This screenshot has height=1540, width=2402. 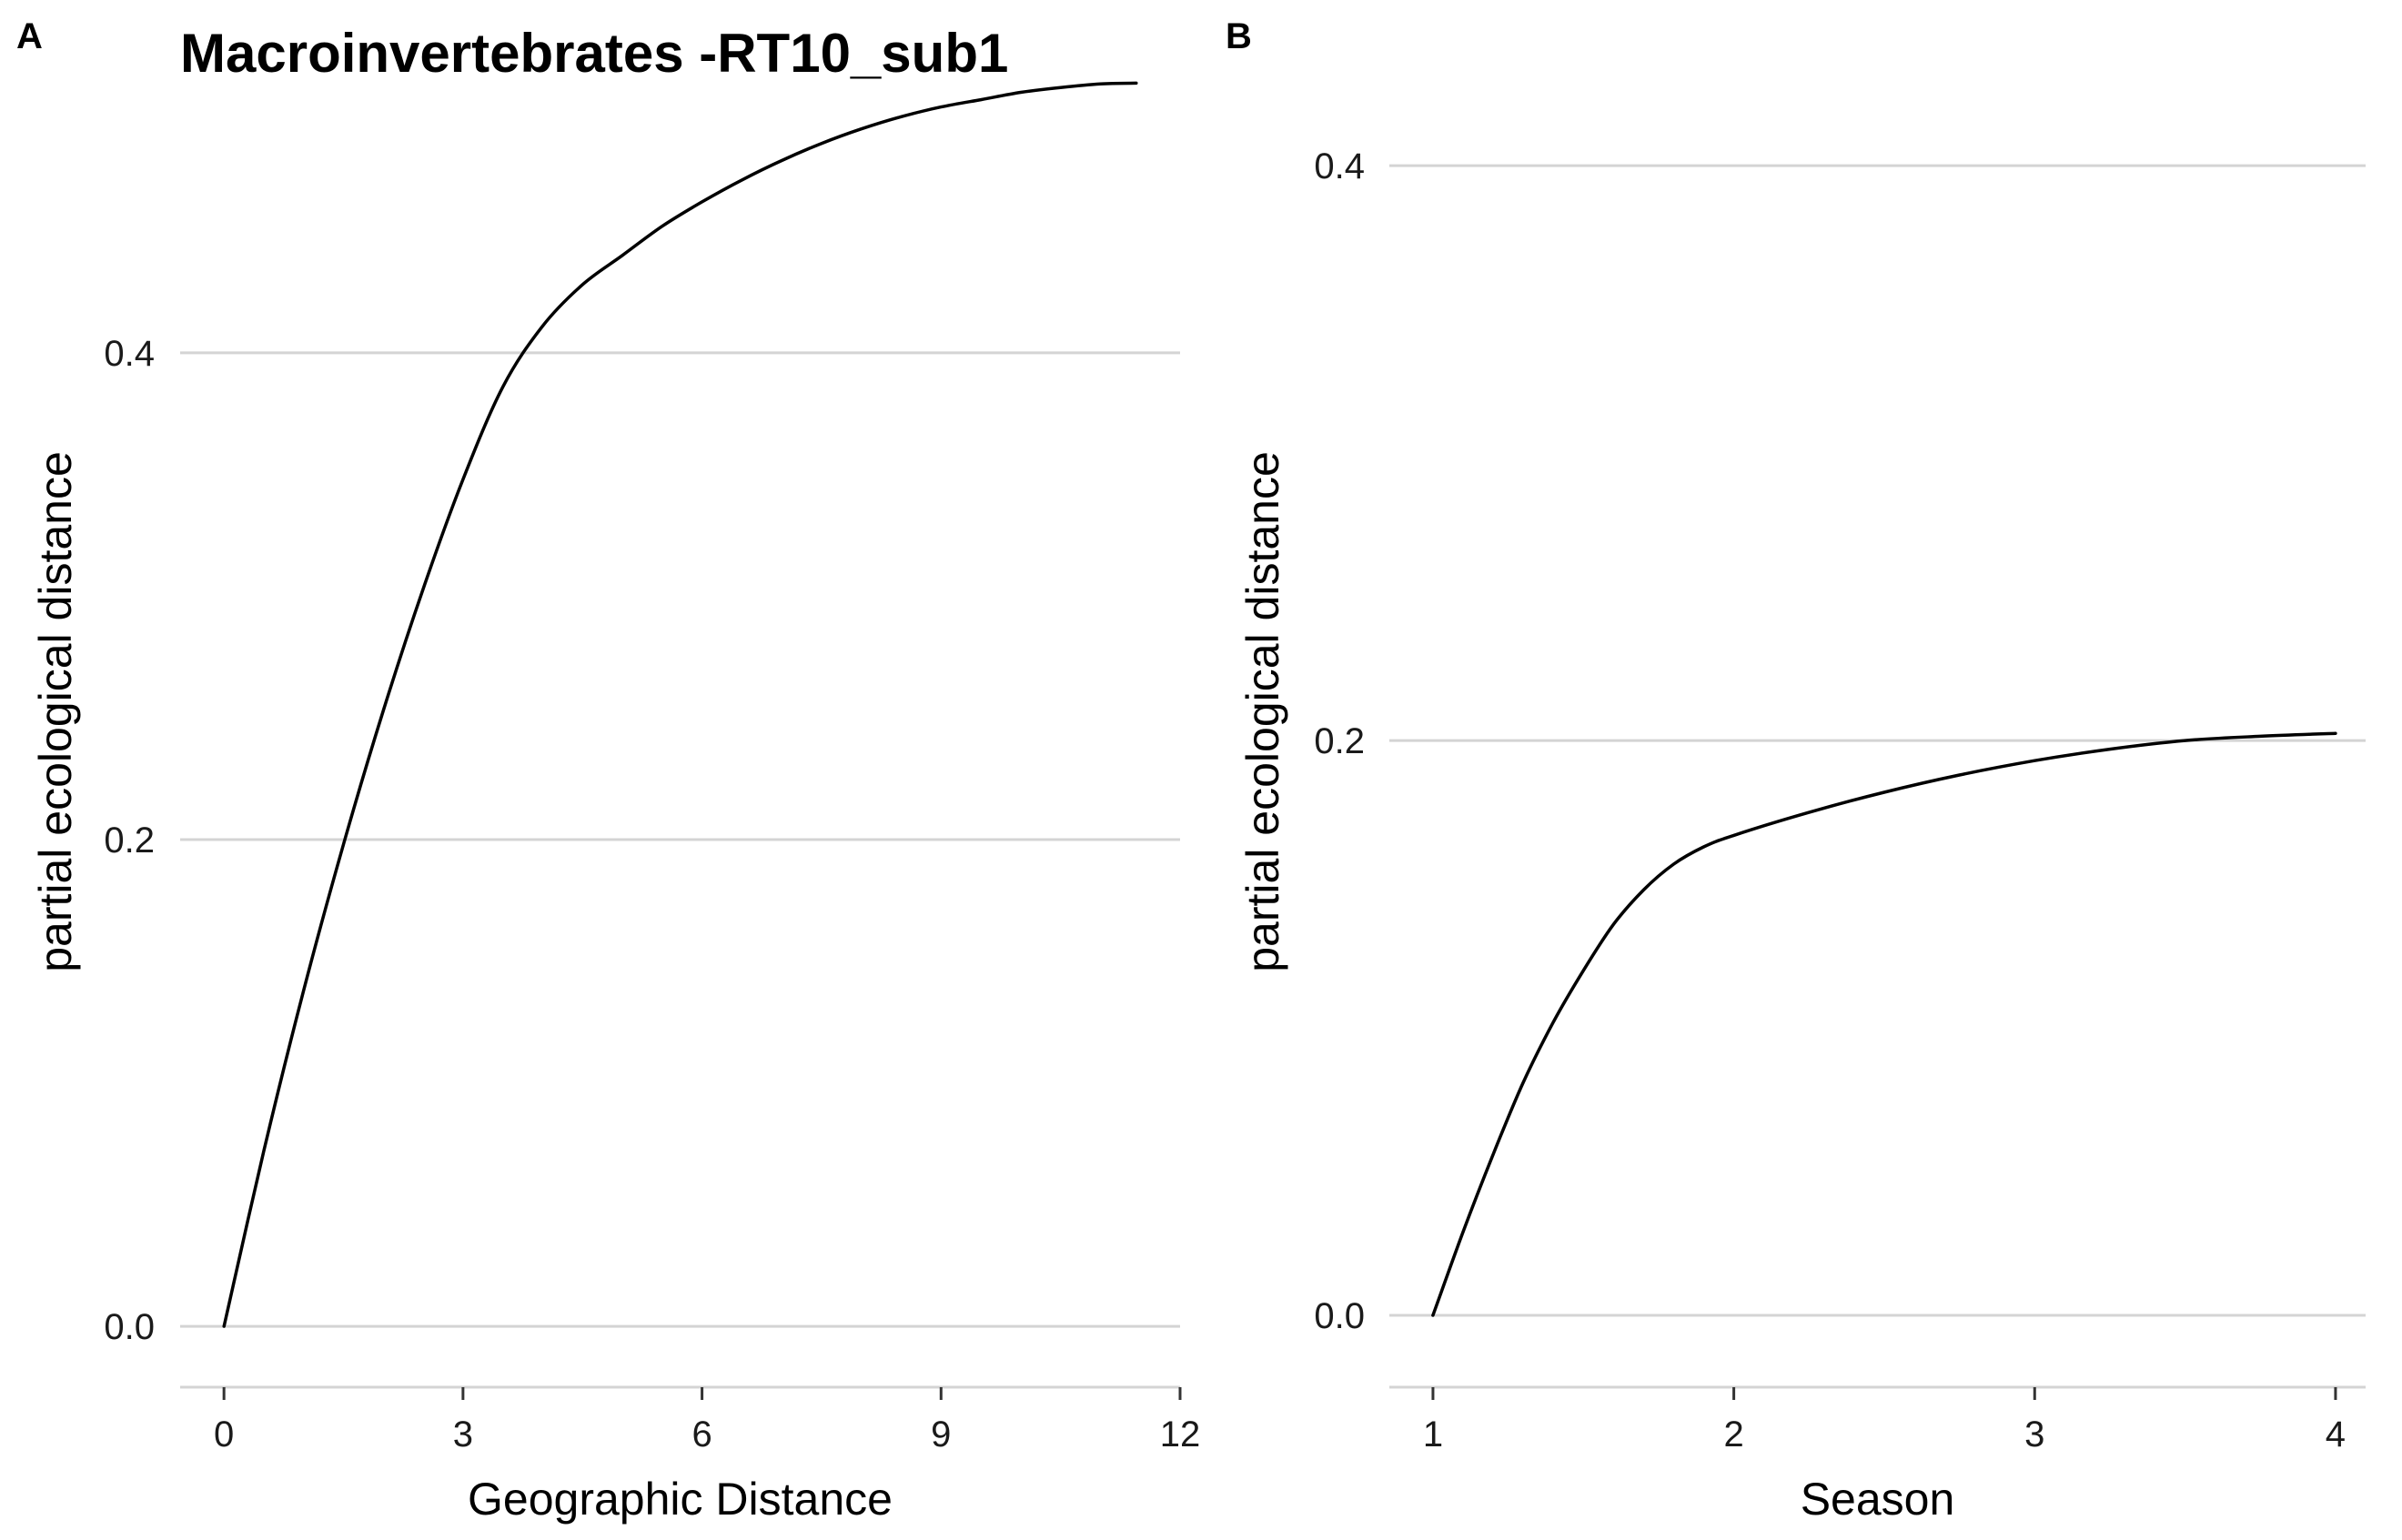 What do you see at coordinates (1878, 1499) in the screenshot?
I see `x-axis-title: Season` at bounding box center [1878, 1499].